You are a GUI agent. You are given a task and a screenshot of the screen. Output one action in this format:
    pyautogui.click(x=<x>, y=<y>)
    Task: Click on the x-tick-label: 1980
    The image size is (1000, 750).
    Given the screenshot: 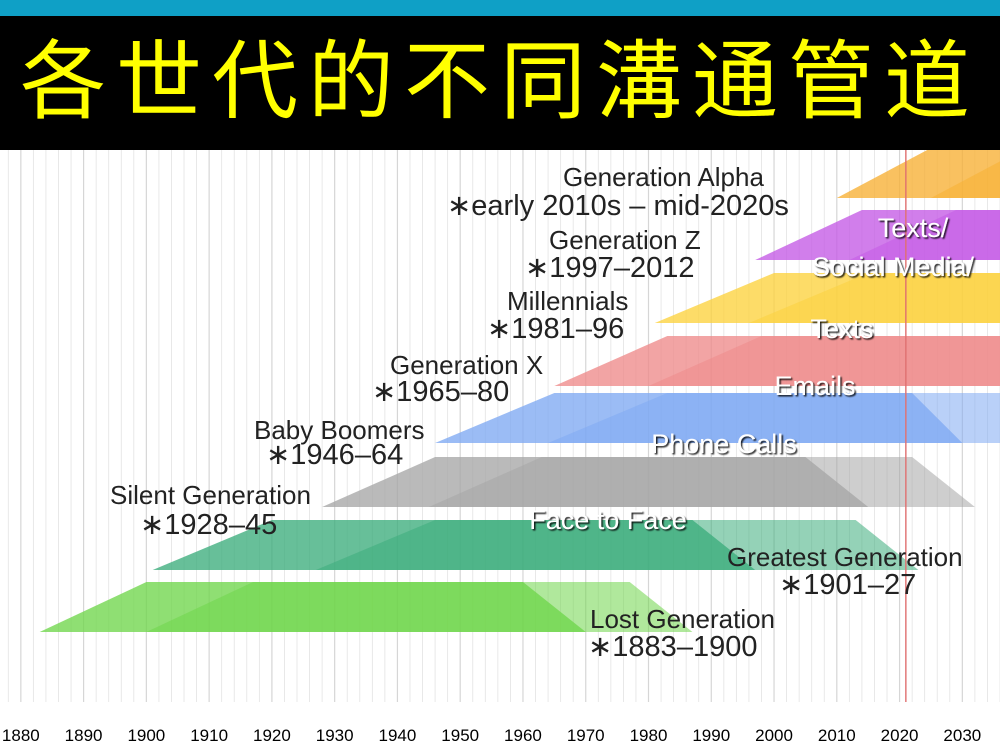 What is the action you would take?
    pyautogui.click(x=649, y=735)
    